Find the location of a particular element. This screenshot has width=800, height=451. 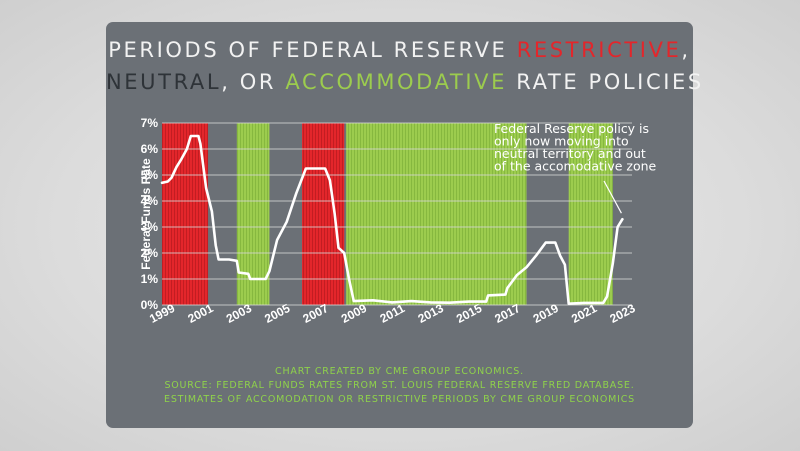

y-tick-label: 2% is located at coordinates (150, 253).